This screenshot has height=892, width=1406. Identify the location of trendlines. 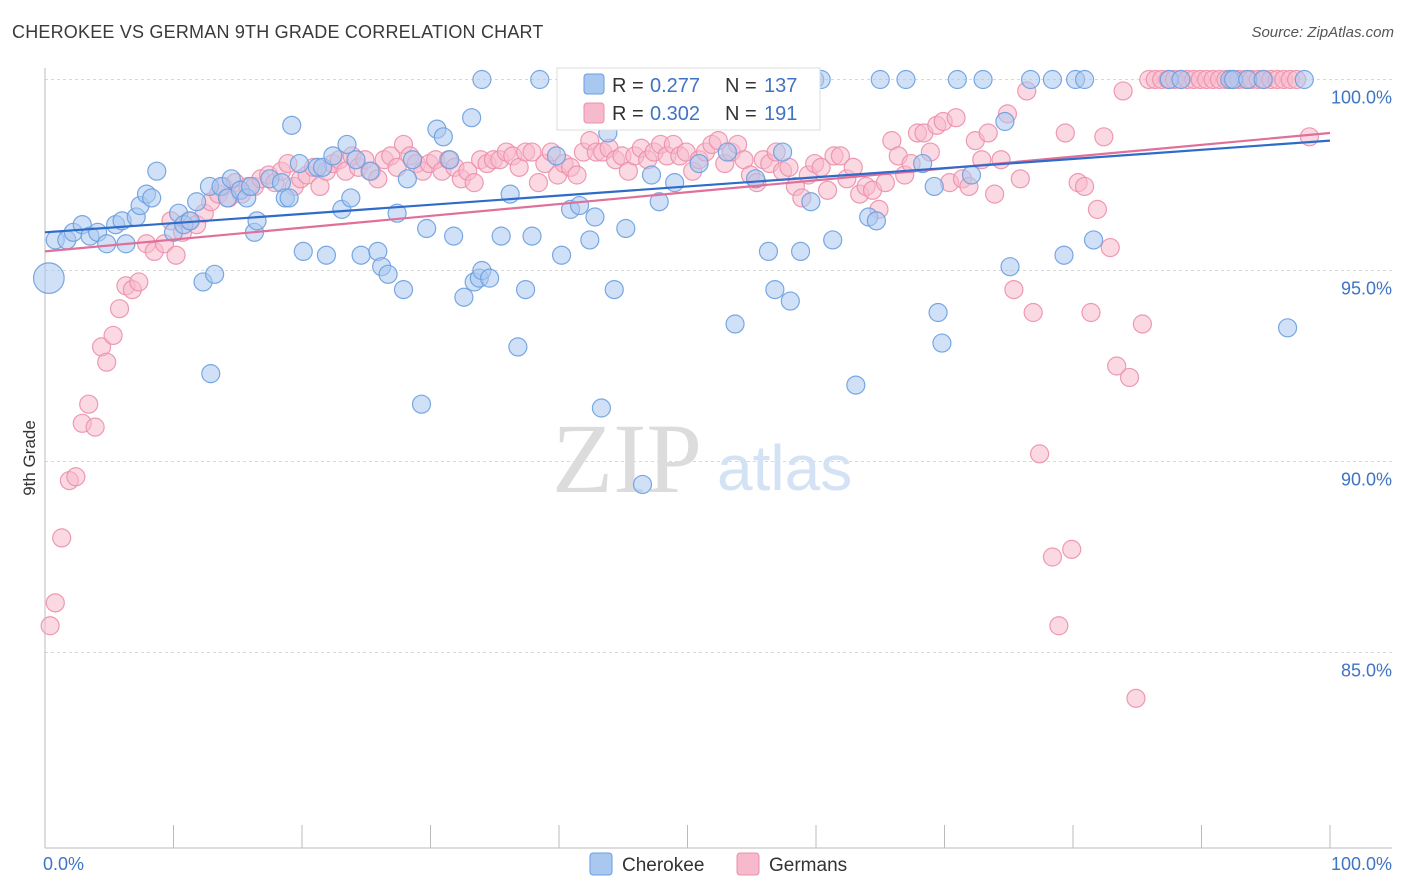
(687, 192).